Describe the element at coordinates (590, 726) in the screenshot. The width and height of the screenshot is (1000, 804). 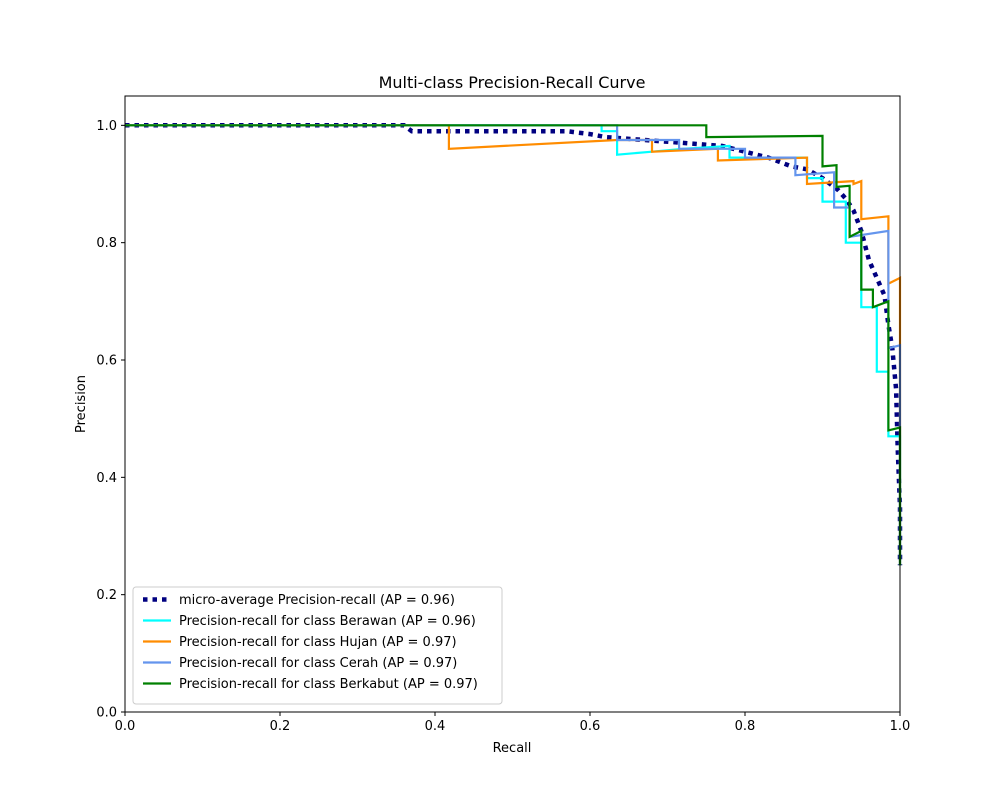
I see `x-tick-label: 0.6` at that location.